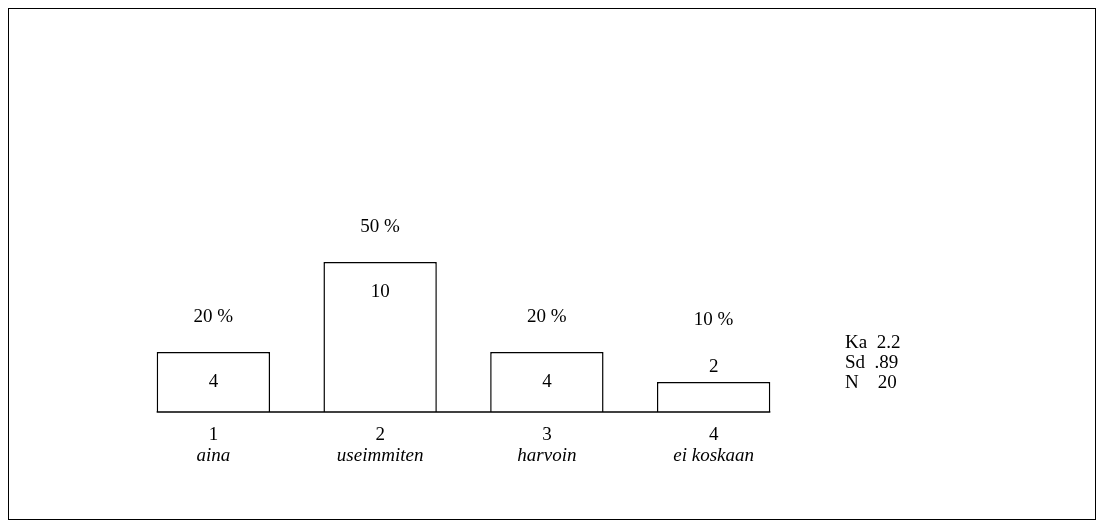 This screenshot has width=1104, height=520. Describe the element at coordinates (547, 443) in the screenshot. I see `x-tick-label: 3 harvoin` at that location.